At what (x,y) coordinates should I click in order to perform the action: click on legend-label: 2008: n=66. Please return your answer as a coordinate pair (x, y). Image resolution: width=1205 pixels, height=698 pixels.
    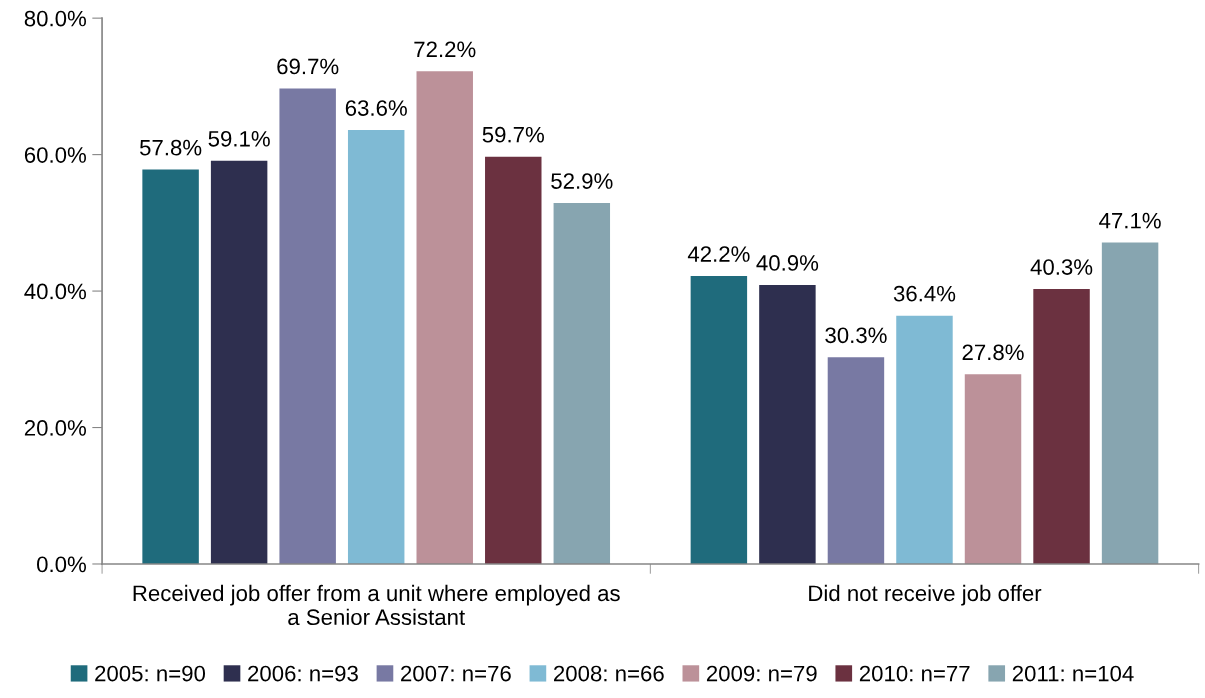
    Looking at the image, I should click on (609, 673).